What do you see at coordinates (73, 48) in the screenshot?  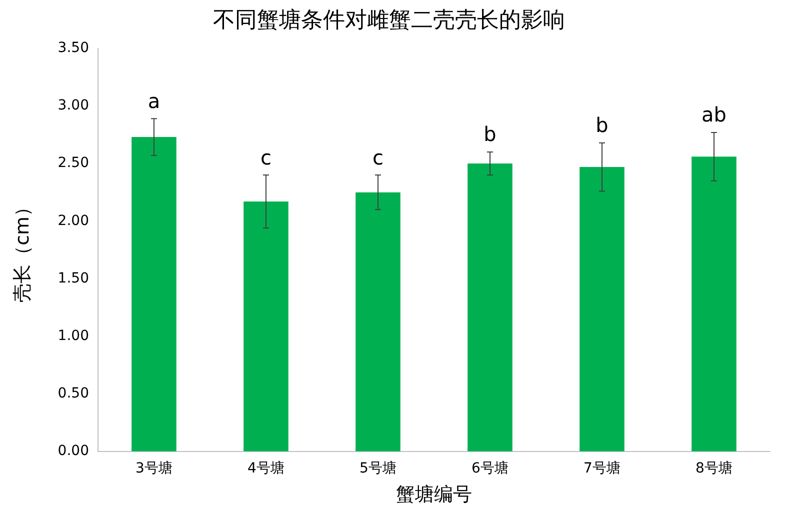 I see `y-tick-label: 3.50` at bounding box center [73, 48].